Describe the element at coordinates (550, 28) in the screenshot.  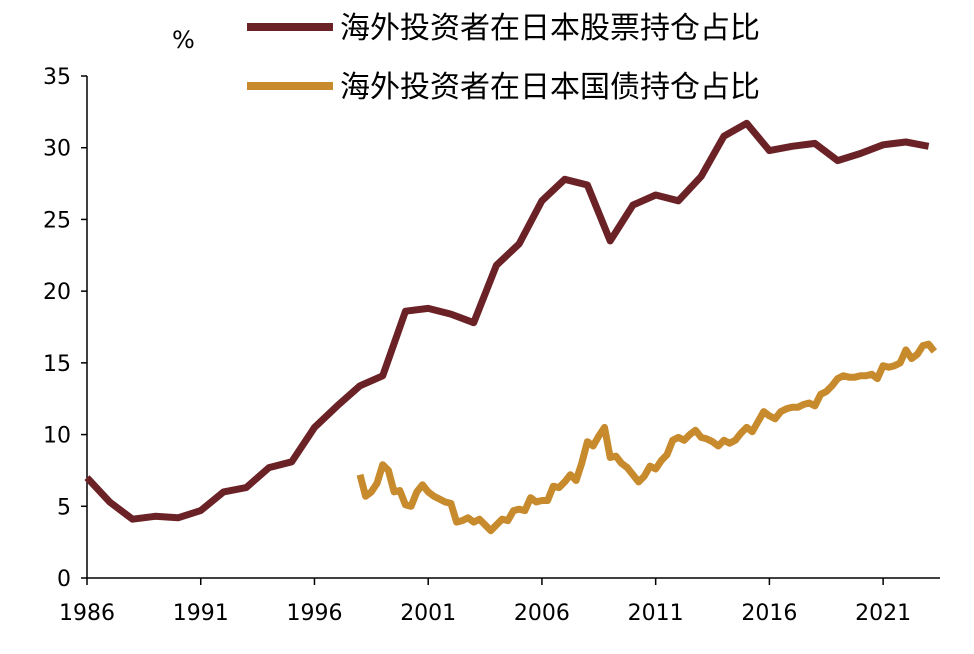
I see `legend-label-0: 海外投资者在日本股票持仓占比` at that location.